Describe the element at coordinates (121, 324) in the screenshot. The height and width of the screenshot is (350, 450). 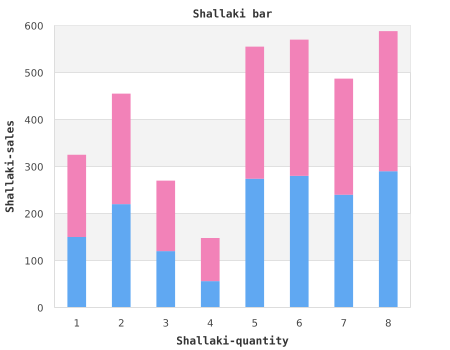
I see `x-tick-label: 2` at that location.